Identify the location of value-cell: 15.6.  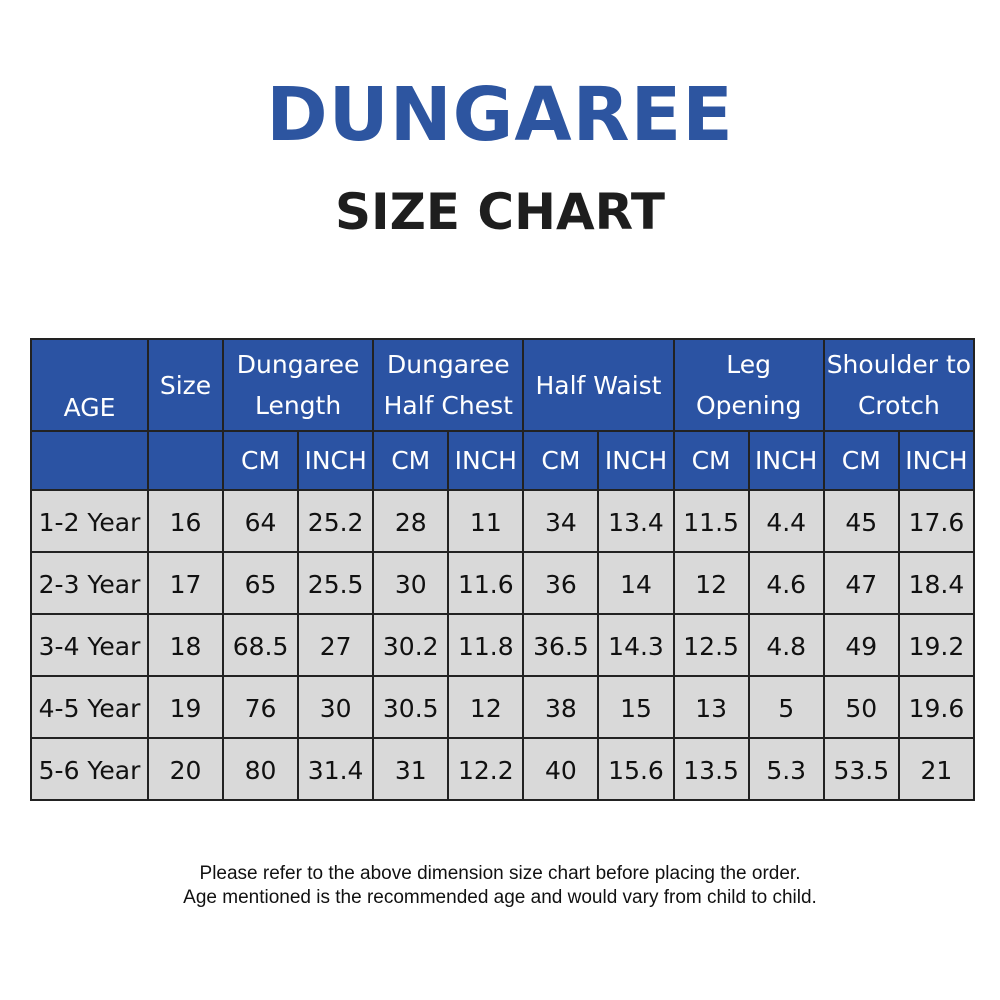
(636, 769).